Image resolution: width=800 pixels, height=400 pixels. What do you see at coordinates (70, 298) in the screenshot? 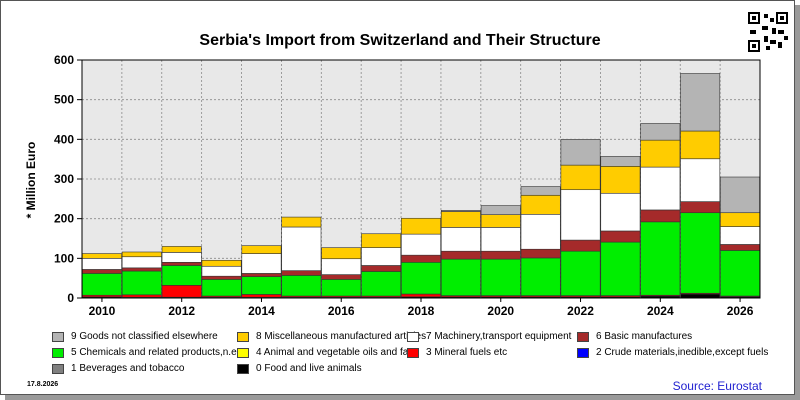
I see `y-tick-label: 0` at bounding box center [70, 298].